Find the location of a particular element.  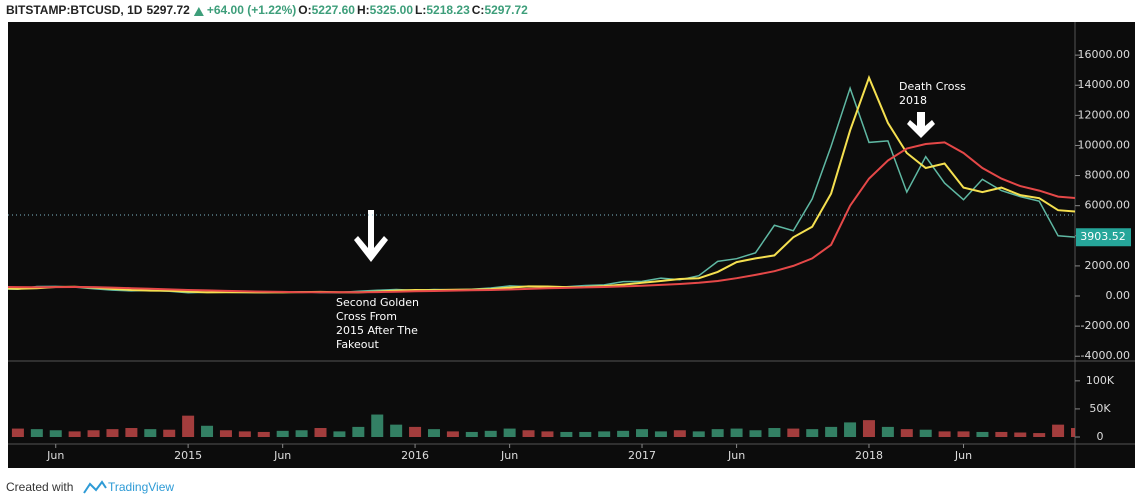

y-tick-label: -2000.00 is located at coordinates (1105, 325).